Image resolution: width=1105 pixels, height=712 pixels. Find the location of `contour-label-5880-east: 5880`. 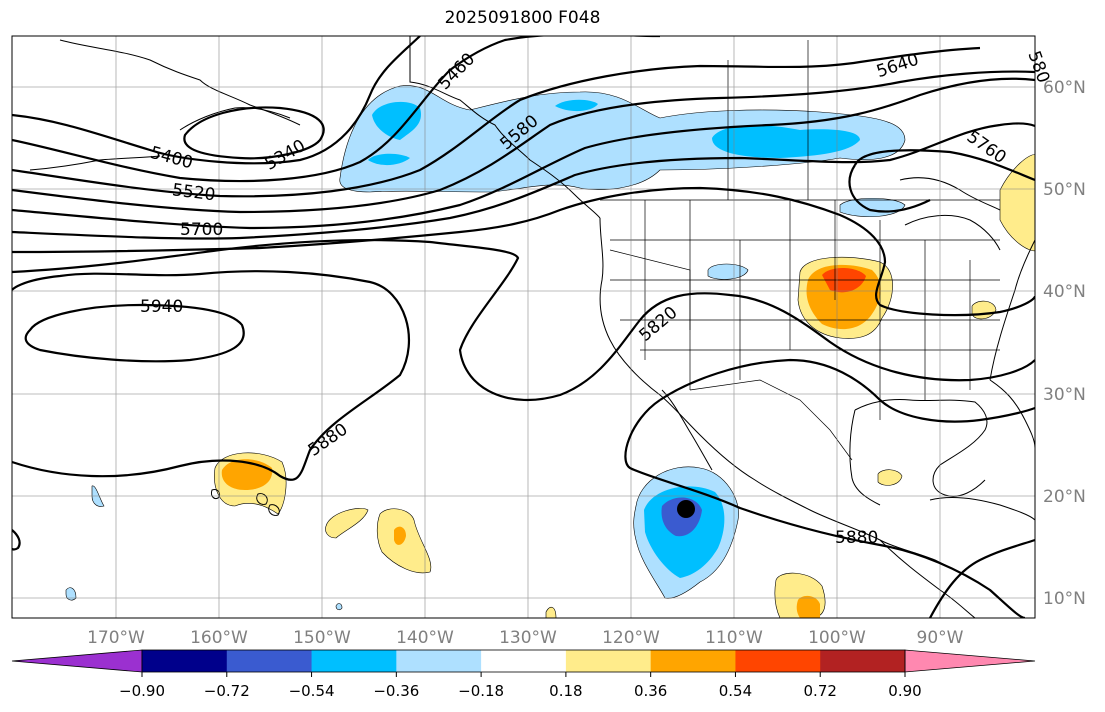

contour-label-5880-east: 5880 is located at coordinates (856, 538).